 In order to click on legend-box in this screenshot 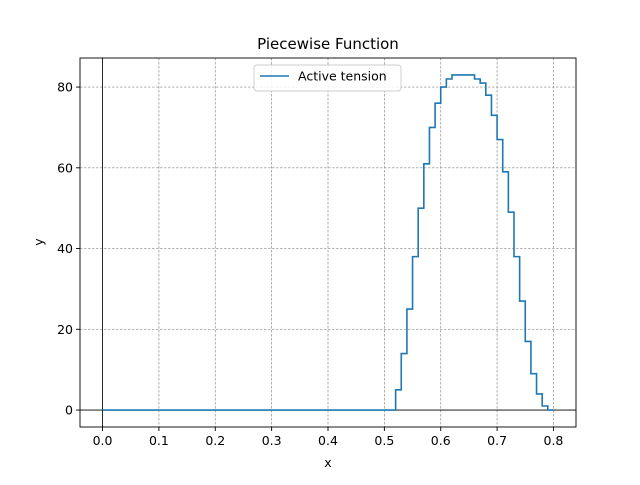, I will do `click(327, 78)`.